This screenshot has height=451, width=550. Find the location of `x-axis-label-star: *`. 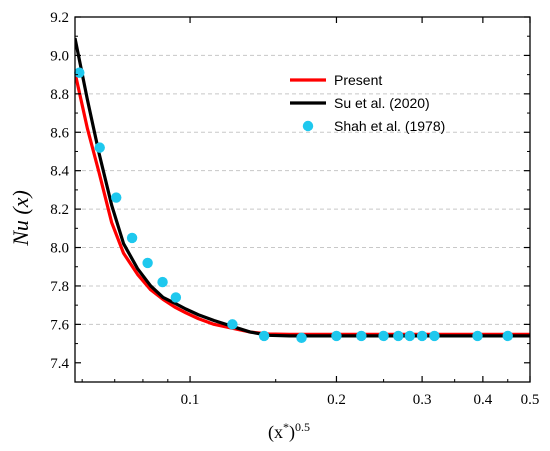

x-axis-label-star: * is located at coordinates (286, 427).